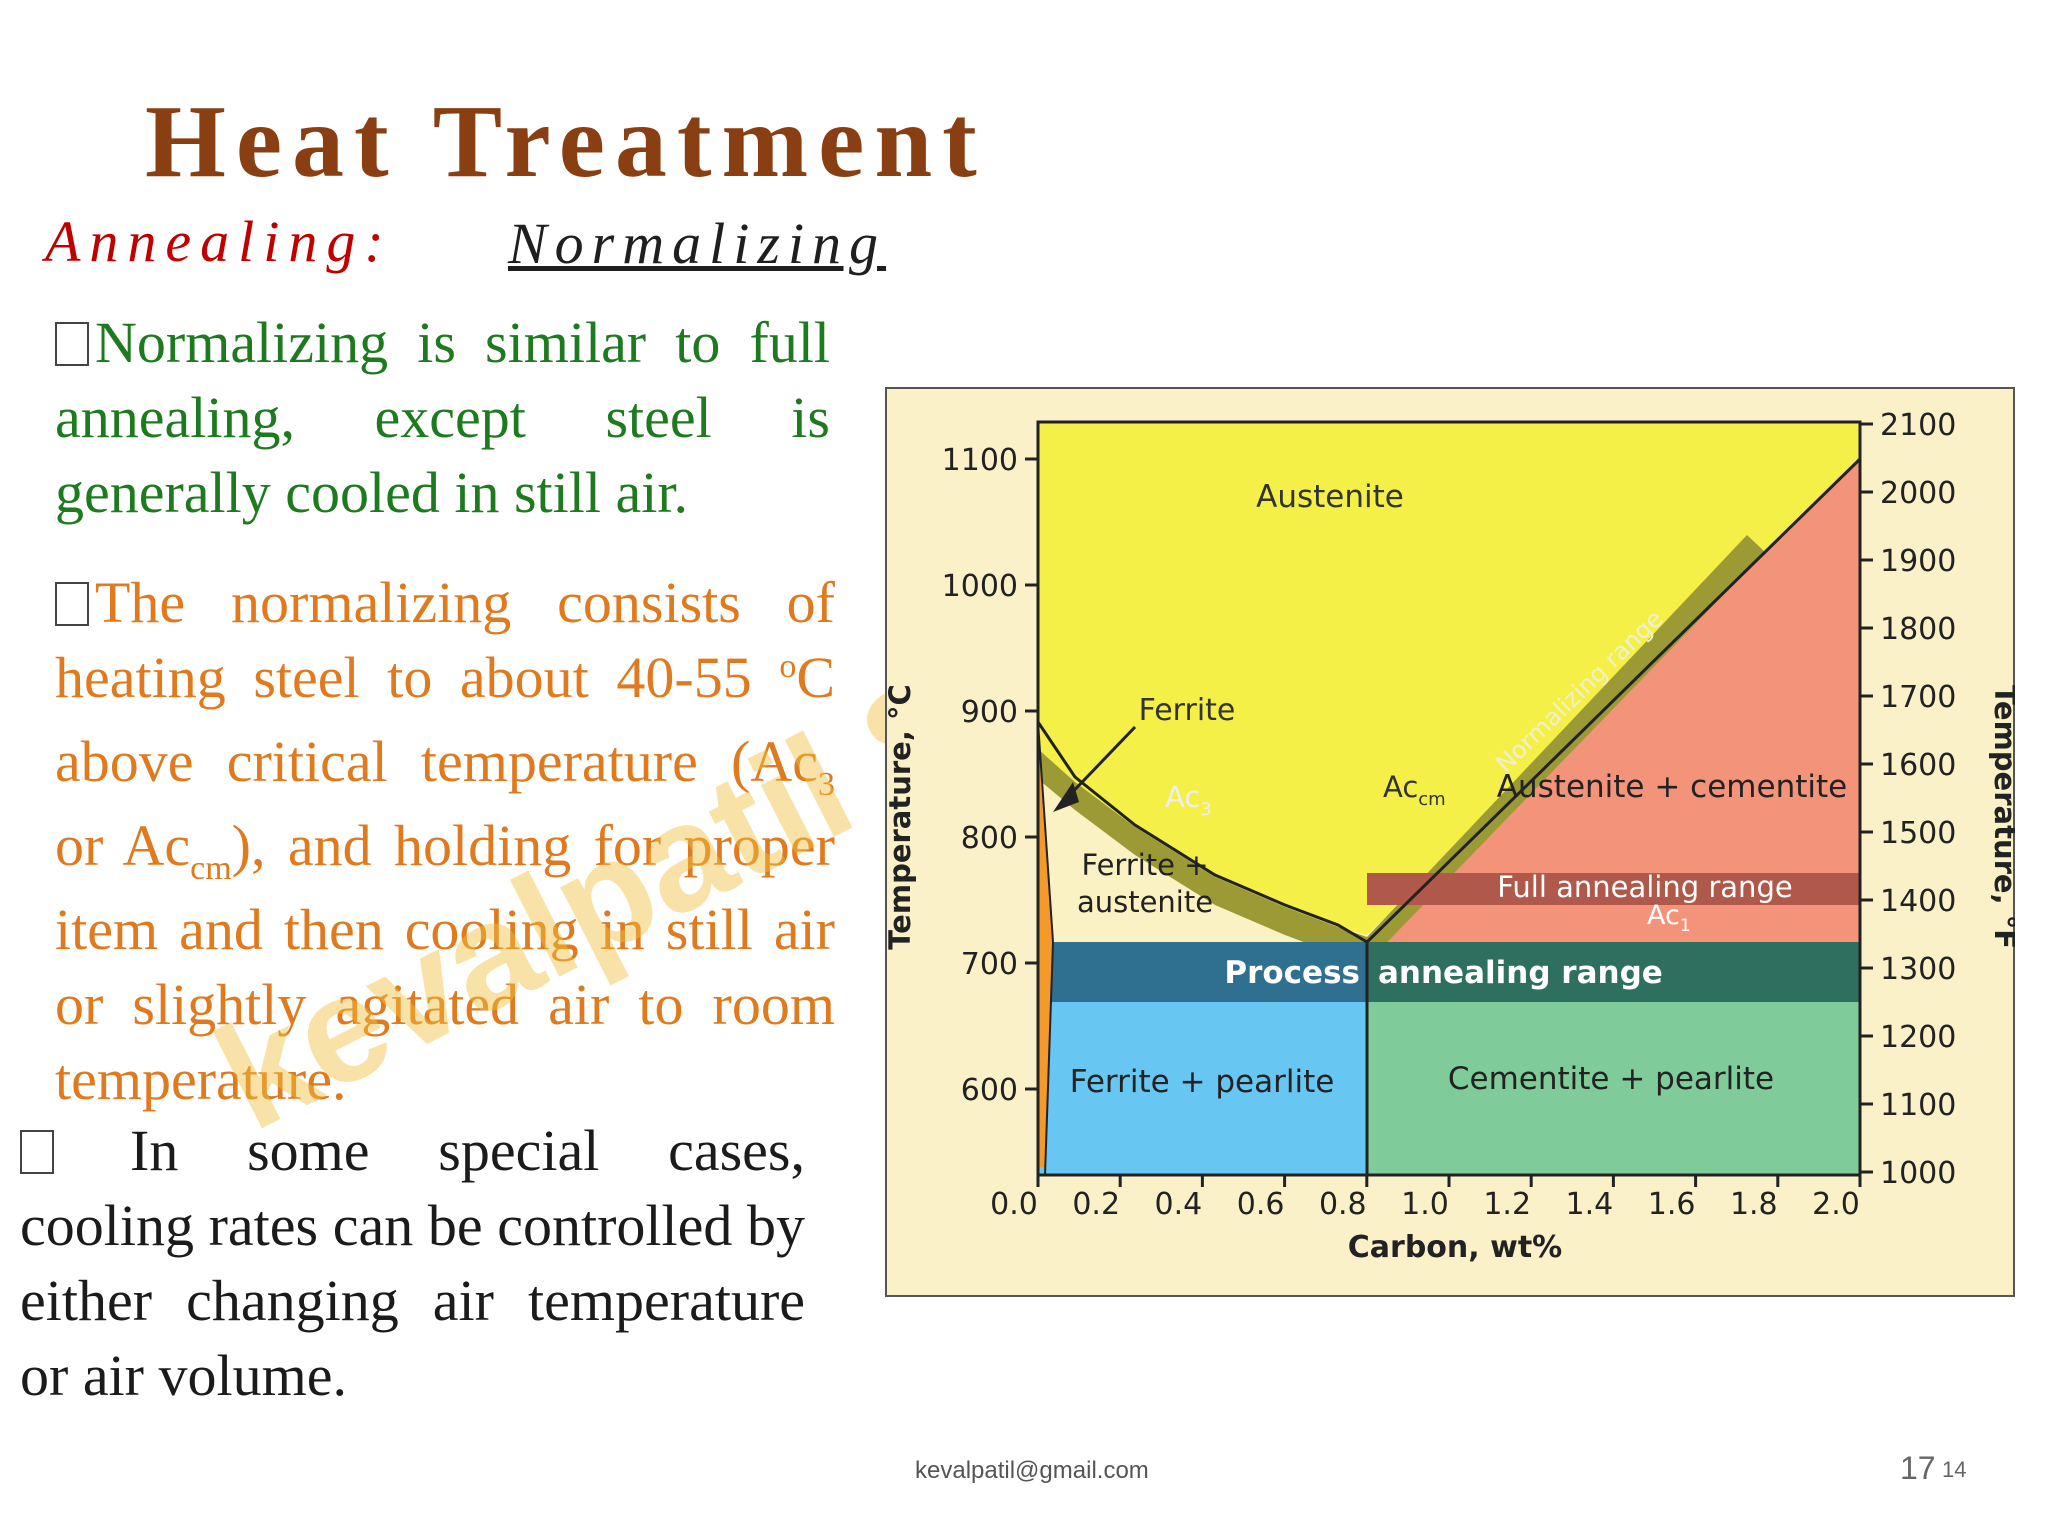 This screenshot has height=1536, width=2048. Describe the element at coordinates (1918, 969) in the screenshot. I see `right-tick-label: 1300` at that location.